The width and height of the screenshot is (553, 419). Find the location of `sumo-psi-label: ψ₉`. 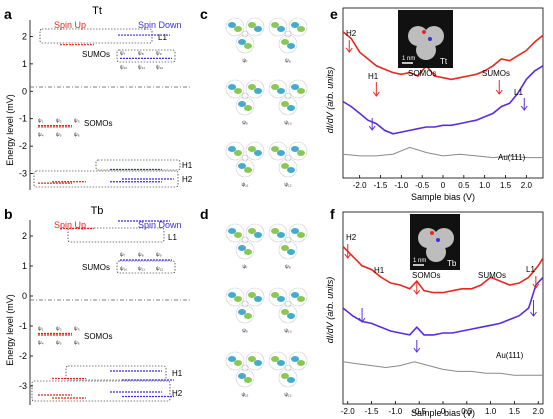

sumo-psi-label: ψ₉ is located at coordinates (159, 255).